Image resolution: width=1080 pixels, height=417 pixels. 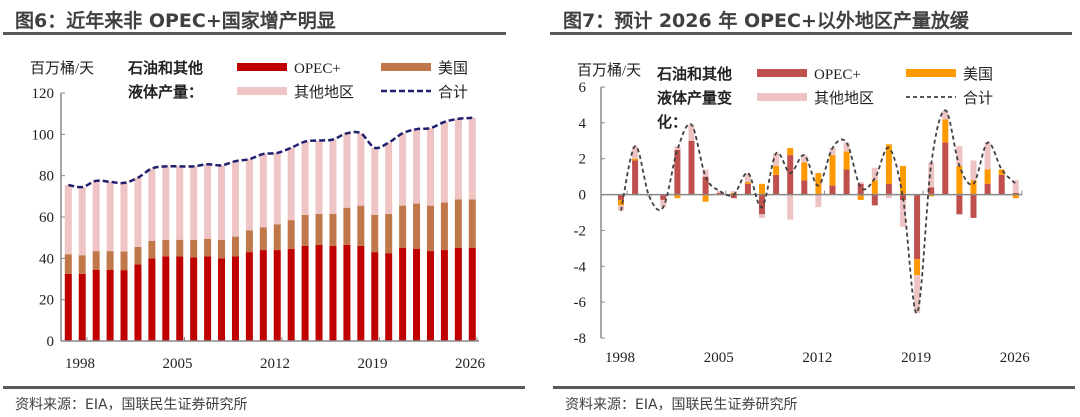 What do you see at coordinates (470, 364) in the screenshot?
I see `x-tick-label-0: 2026` at bounding box center [470, 364].